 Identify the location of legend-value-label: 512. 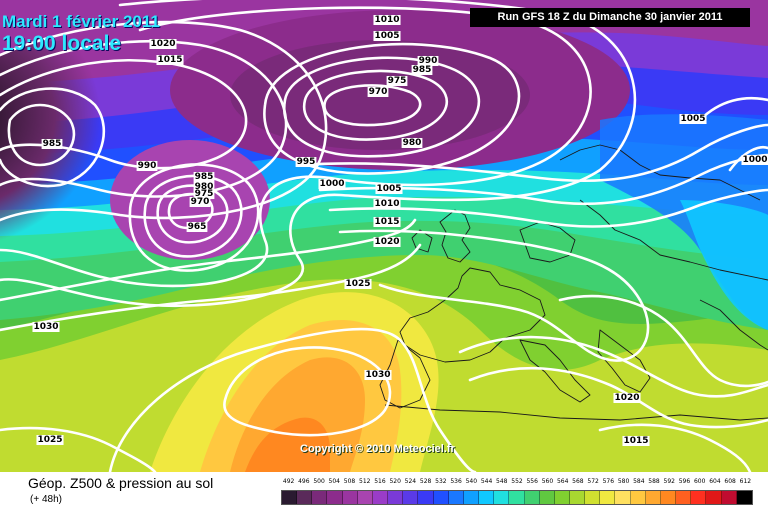
(365, 481).